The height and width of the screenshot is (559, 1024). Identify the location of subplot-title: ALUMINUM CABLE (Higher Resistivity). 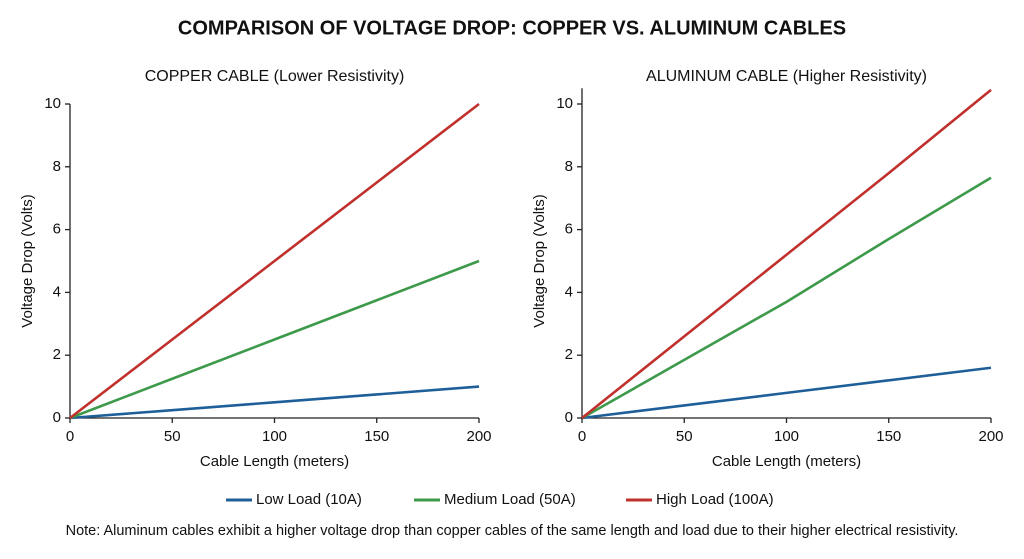
(786, 76).